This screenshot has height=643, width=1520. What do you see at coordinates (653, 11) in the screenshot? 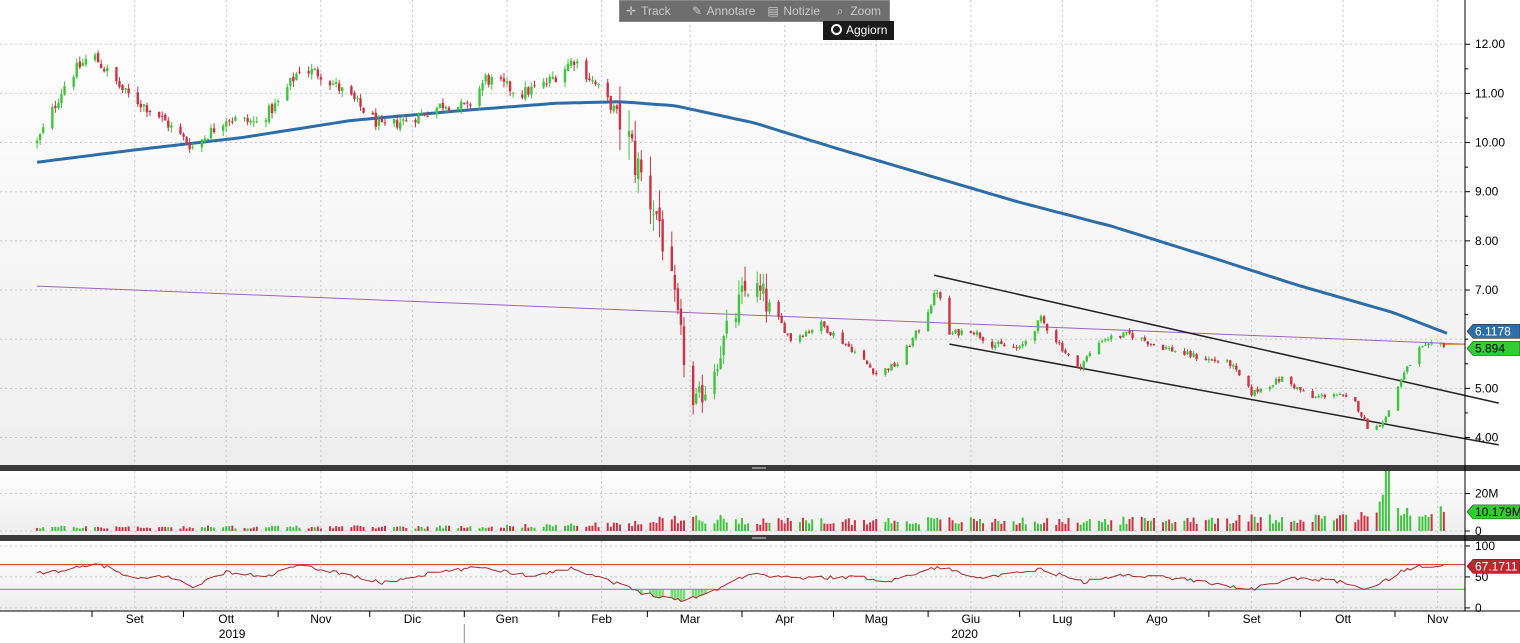
I see `track-button: ✛ Track` at bounding box center [653, 11].